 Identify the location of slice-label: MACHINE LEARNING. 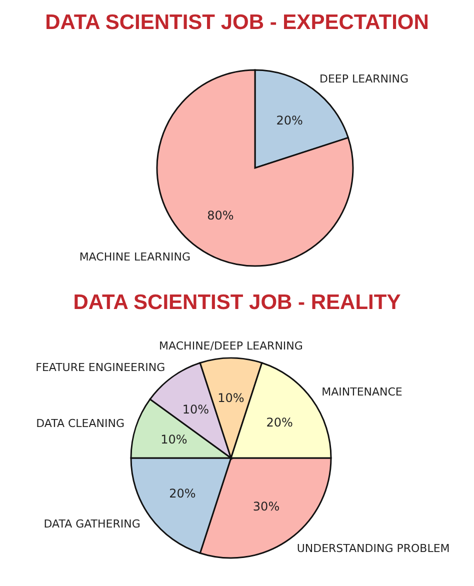
(134, 257).